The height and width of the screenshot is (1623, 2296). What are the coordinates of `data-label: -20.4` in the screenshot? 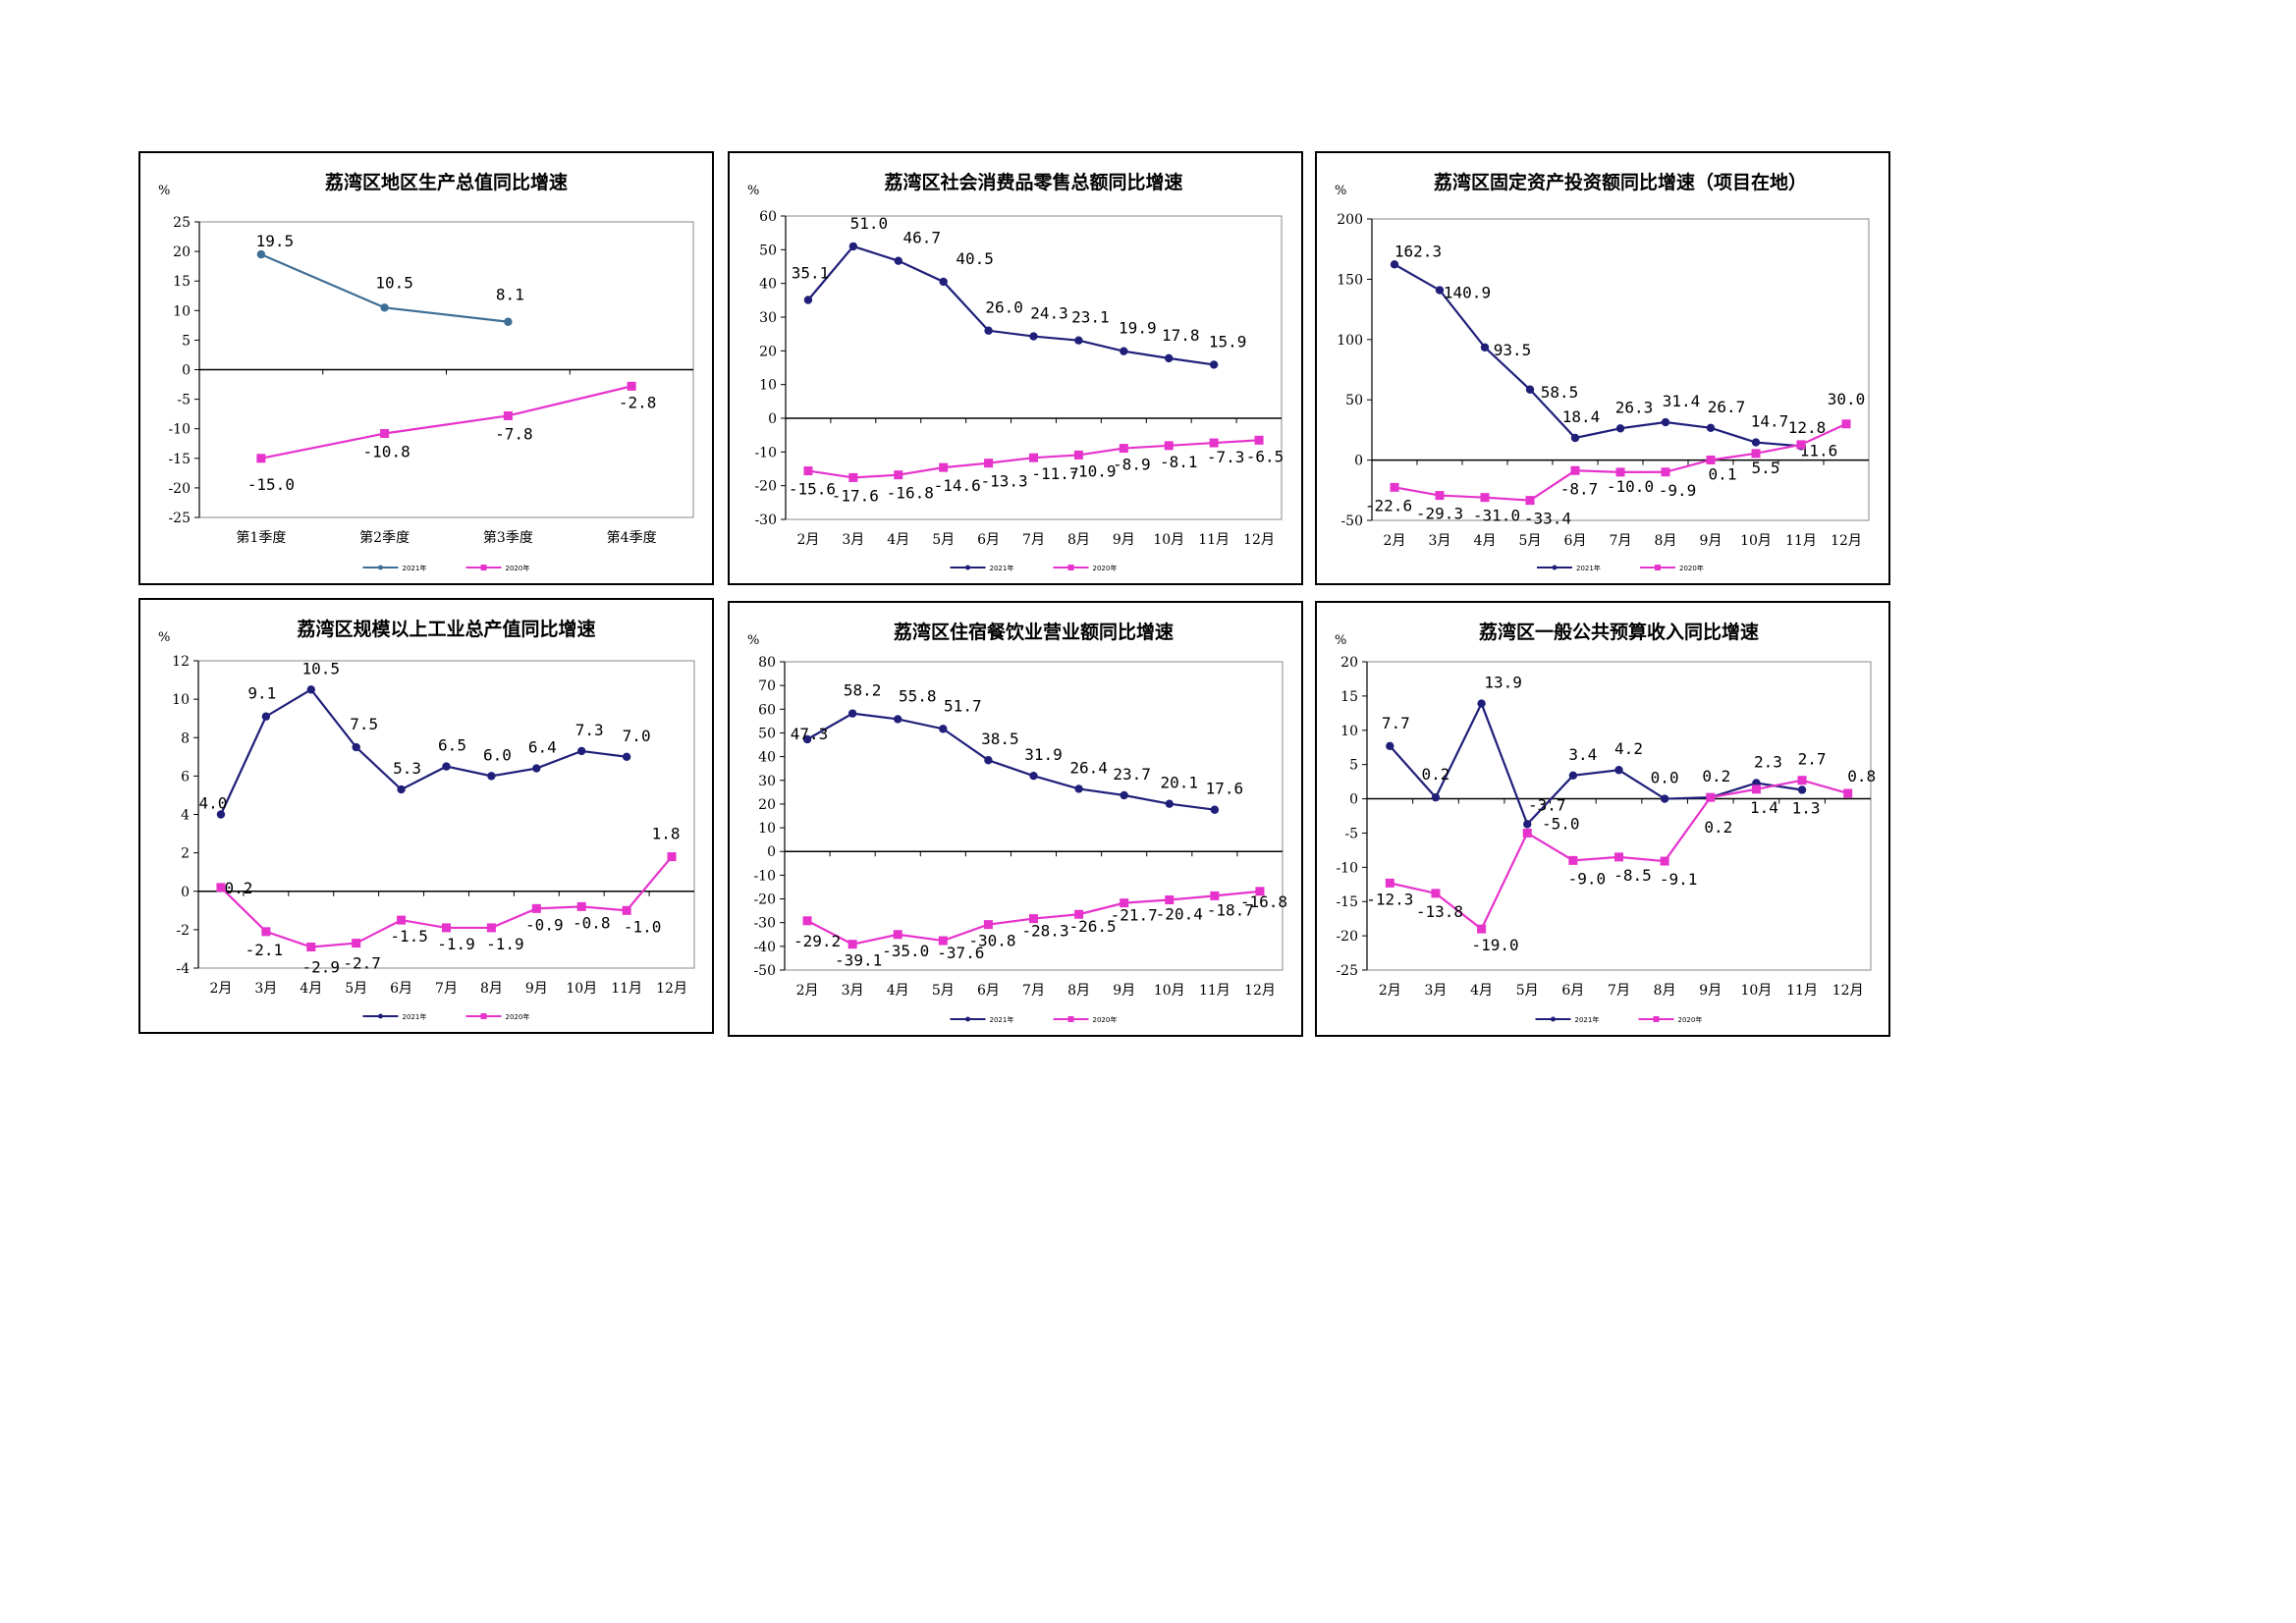 It's located at (1179, 914).